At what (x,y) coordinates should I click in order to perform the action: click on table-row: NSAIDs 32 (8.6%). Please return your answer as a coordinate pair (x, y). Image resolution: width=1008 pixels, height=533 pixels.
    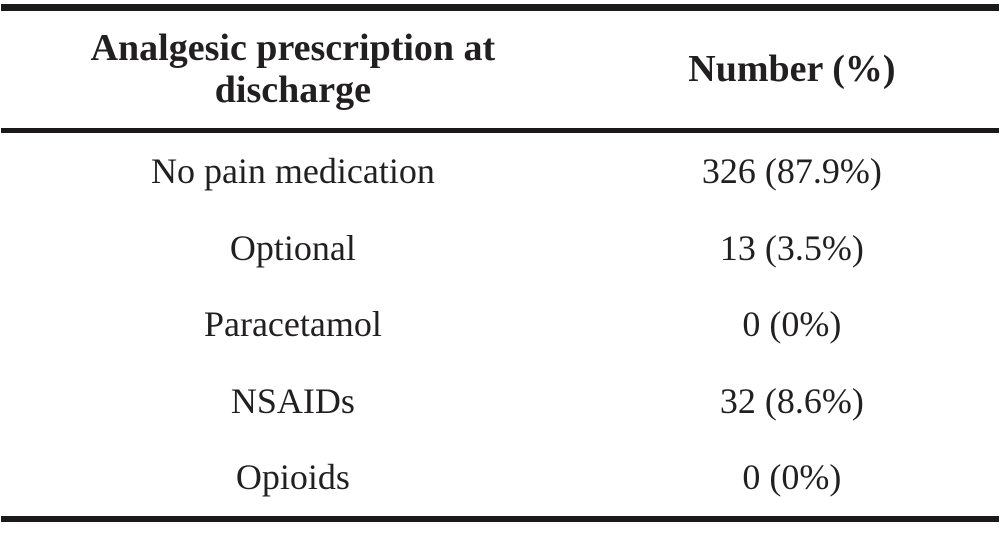
    Looking at the image, I should click on (500, 401).